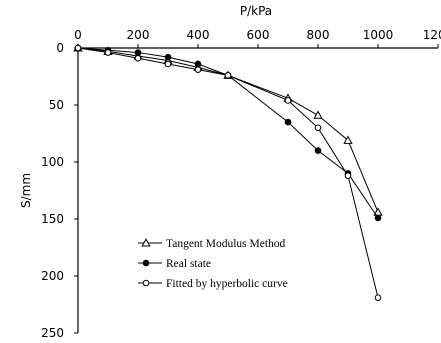 This screenshot has width=441, height=343. Describe the element at coordinates (138, 35) in the screenshot. I see `x-tick-label: 200` at that location.